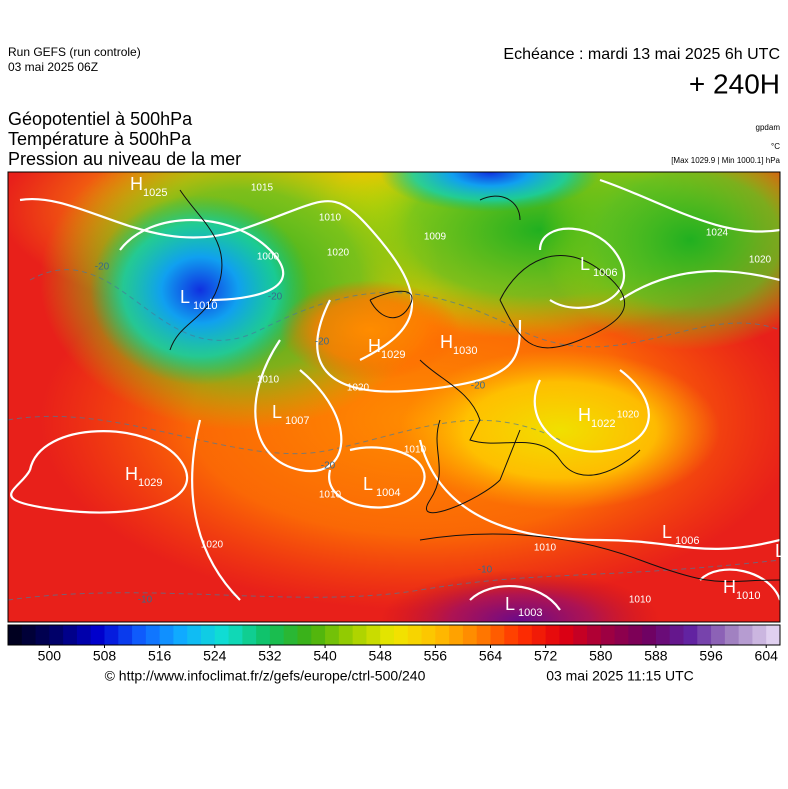 This screenshot has height=789, width=788. What do you see at coordinates (262, 188) in the screenshot?
I see `isobar-label: 1015` at bounding box center [262, 188].